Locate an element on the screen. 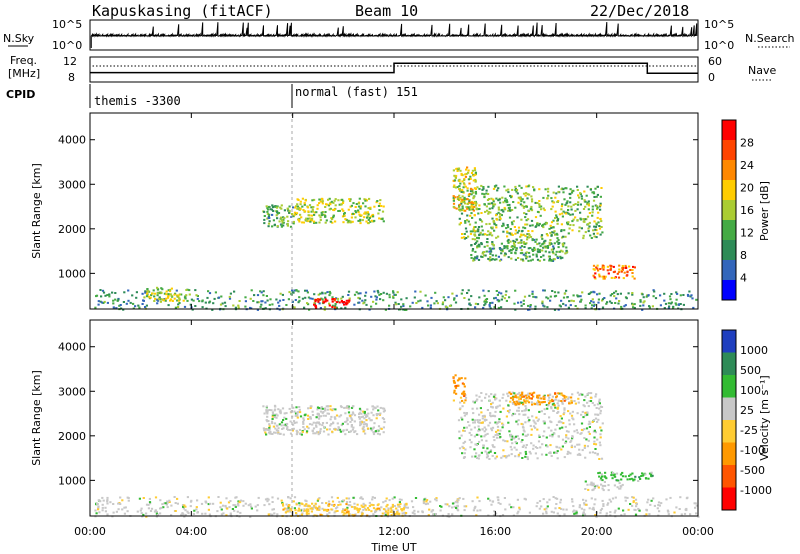 This screenshot has width=800, height=554. cpid-panel: CPID themis -3300 normal (fast) 151 is located at coordinates (212, 96).